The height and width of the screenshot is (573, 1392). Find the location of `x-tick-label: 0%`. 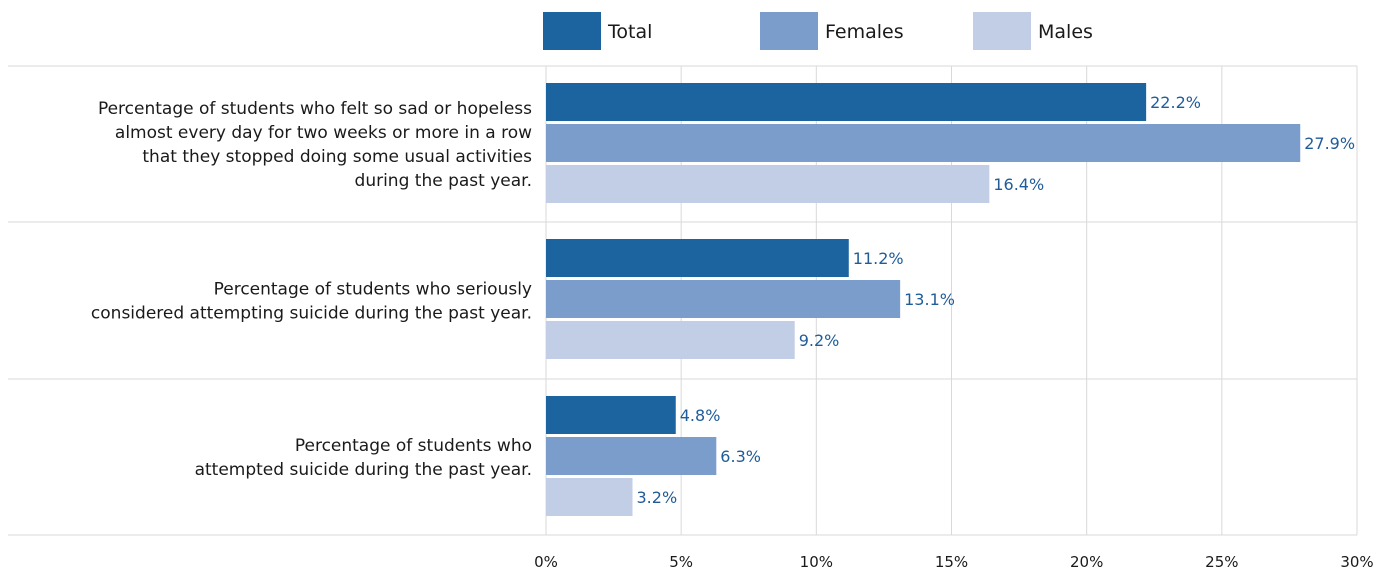

x-tick-label: 0% is located at coordinates (546, 562).